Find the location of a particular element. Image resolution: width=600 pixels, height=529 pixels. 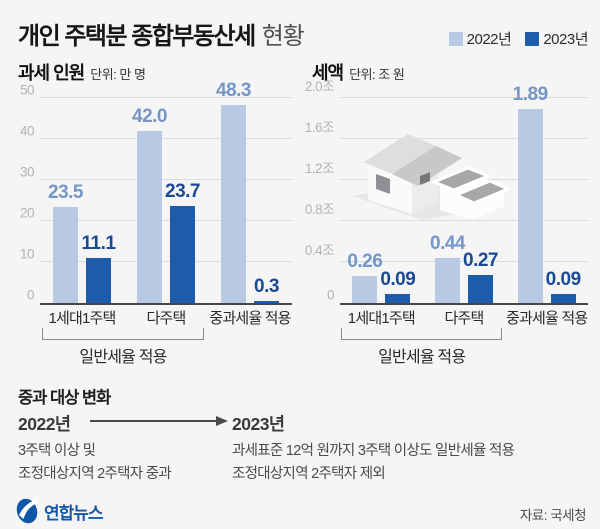

bar-value-label: 0.27 is located at coordinates (480, 261).